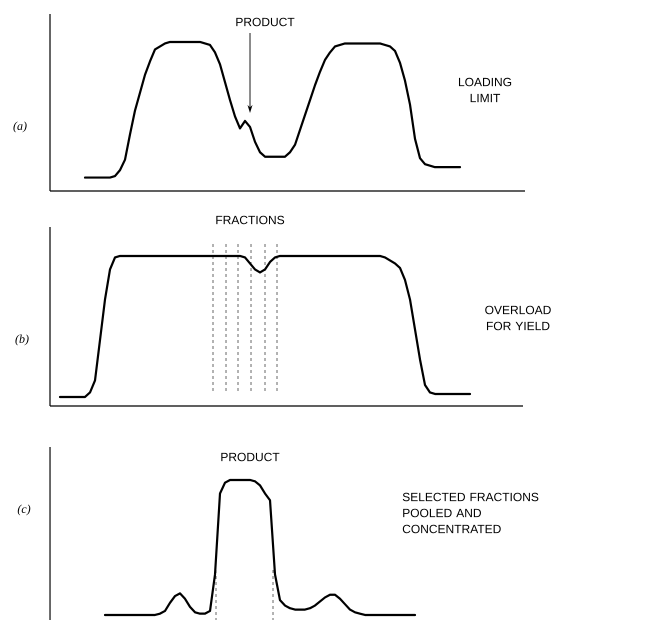  I want to click on annotation: SELECTED FRACTIONS POOLED AND CONCENTRATED, so click(470, 513).